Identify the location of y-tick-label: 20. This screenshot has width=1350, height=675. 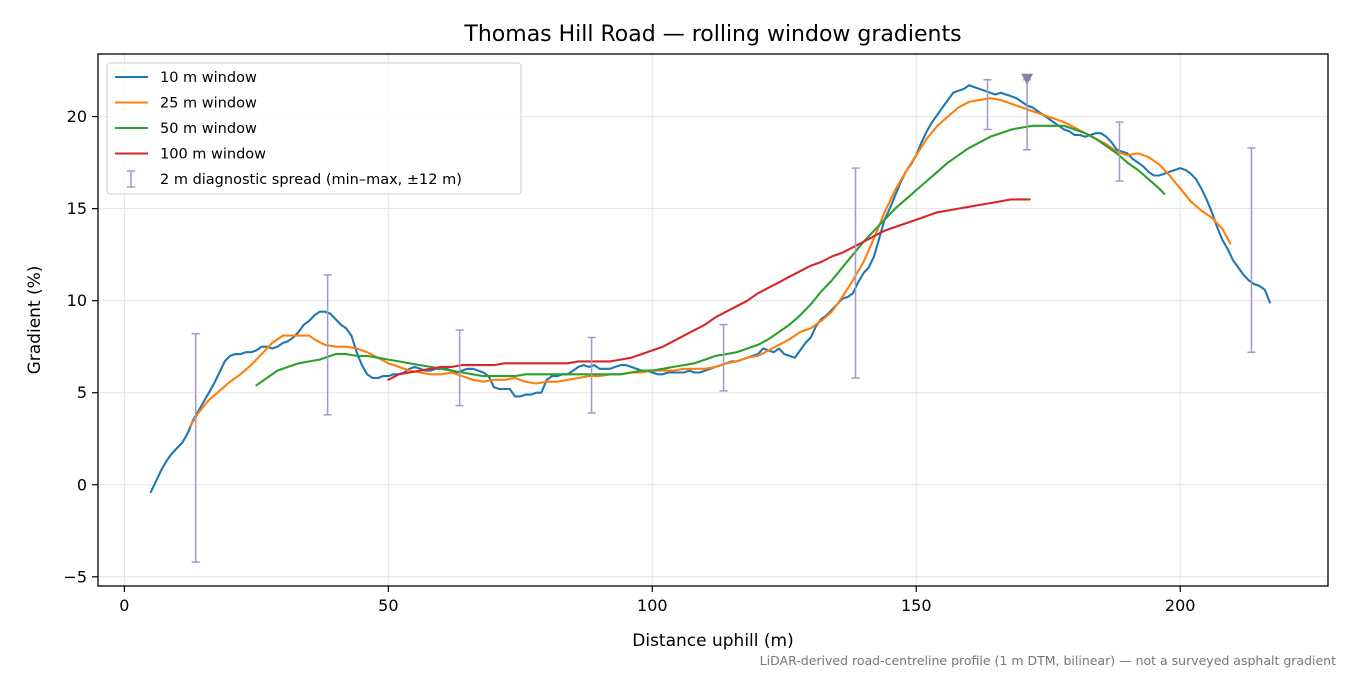
(77, 116).